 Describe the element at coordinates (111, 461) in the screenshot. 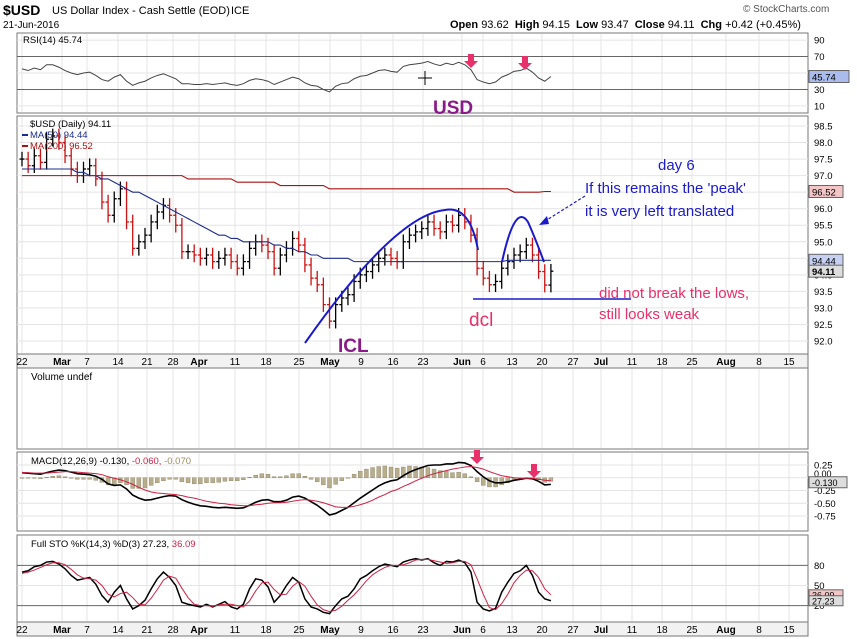

I see `macd-legend: MACD(12,26,9) -0.130, -0.060, -0.070` at that location.